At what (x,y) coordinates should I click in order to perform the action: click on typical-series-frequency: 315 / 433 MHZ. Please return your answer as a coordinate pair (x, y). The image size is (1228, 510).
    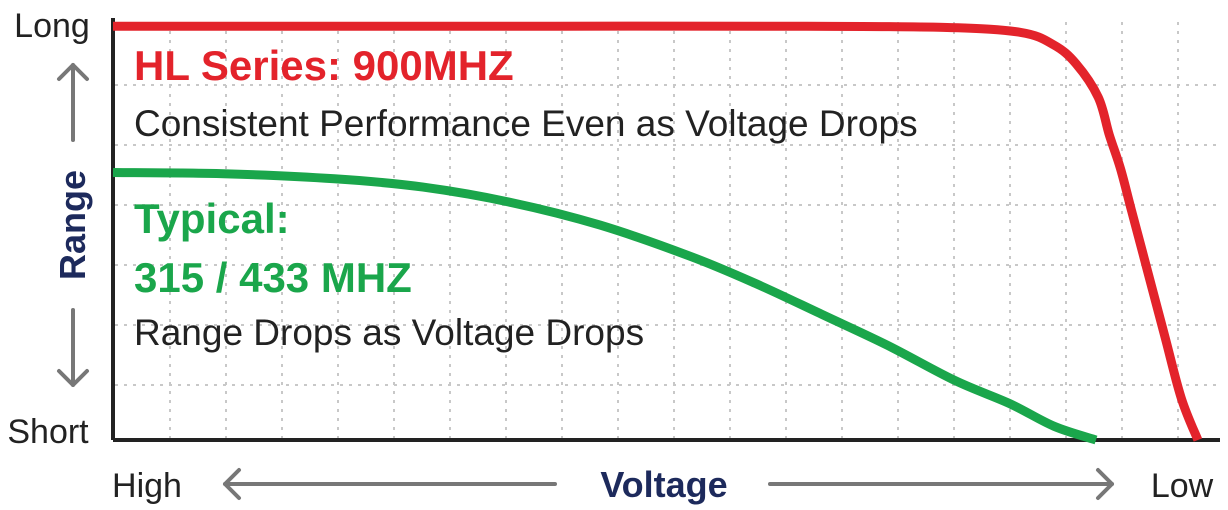
    Looking at the image, I should click on (273, 277).